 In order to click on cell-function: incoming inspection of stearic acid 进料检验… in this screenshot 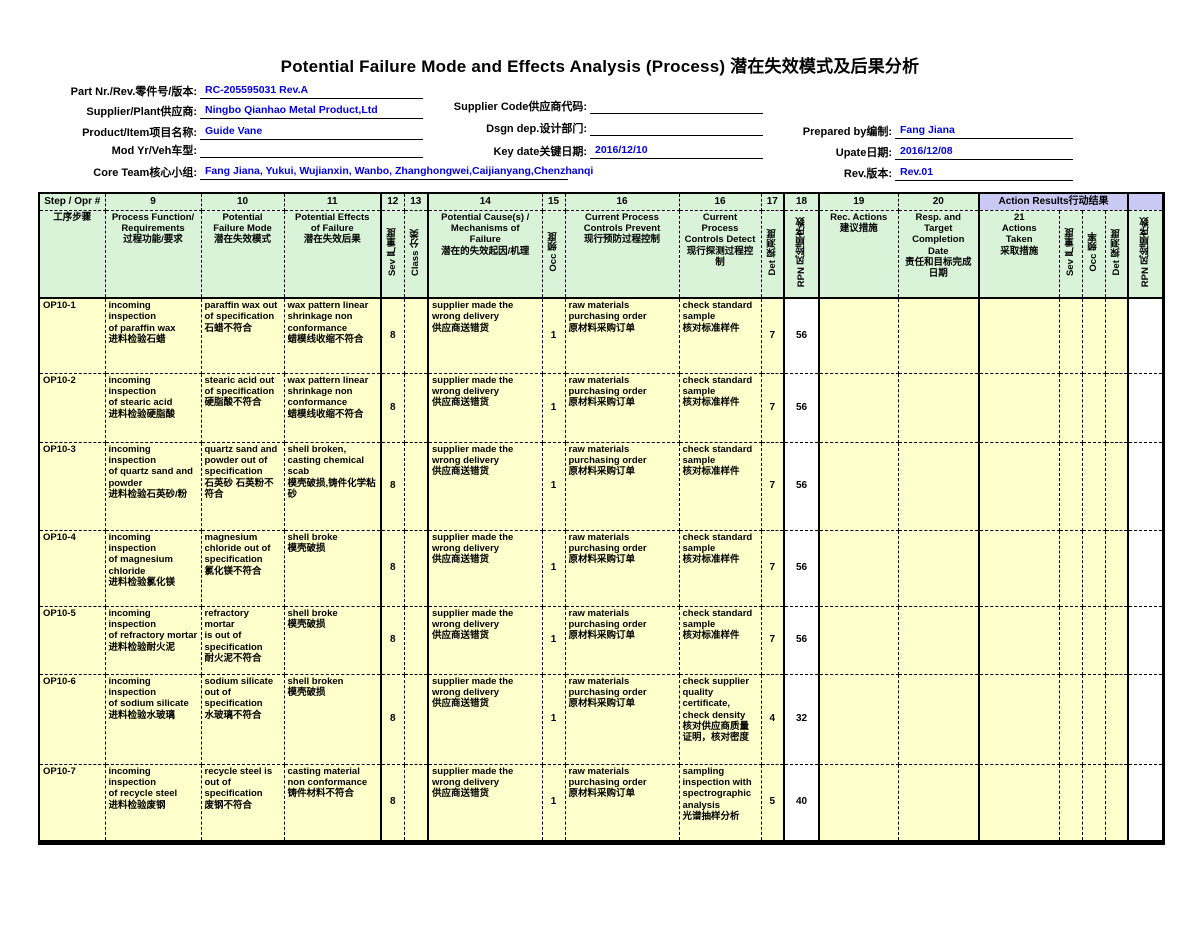, I will do `click(153, 408)`.